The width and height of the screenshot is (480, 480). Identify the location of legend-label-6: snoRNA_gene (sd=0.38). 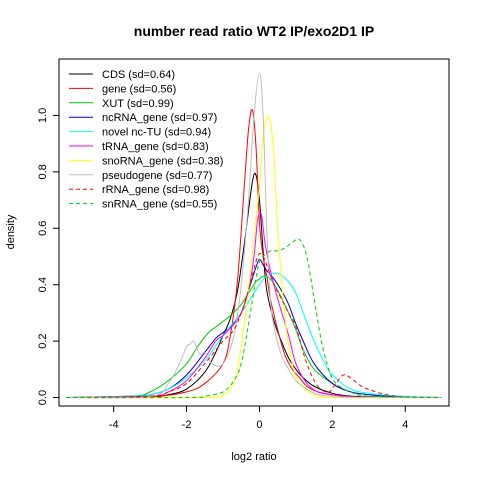
(162, 161).